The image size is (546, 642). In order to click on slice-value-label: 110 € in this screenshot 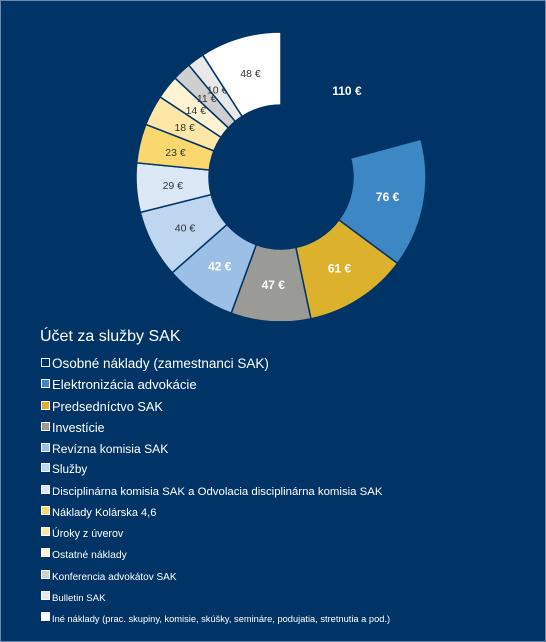, I will do `click(347, 91)`.